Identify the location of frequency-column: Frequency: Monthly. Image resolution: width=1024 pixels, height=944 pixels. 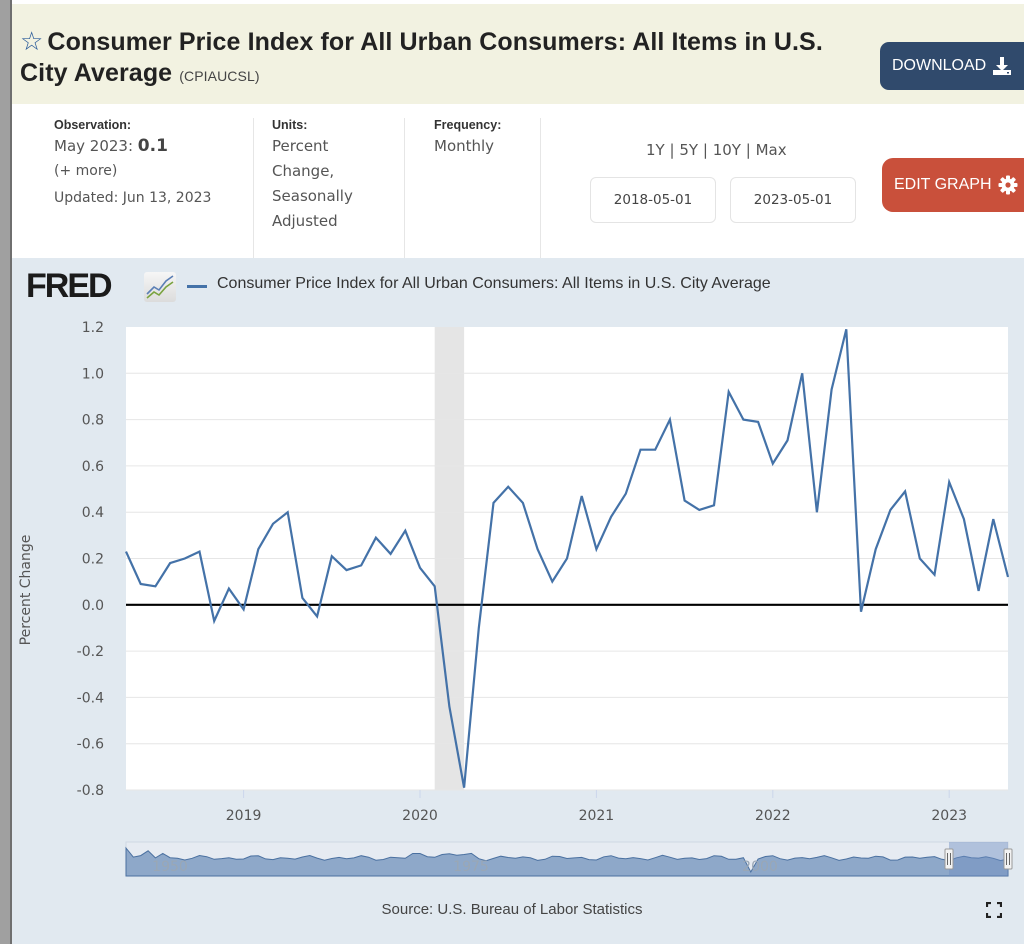
(467, 138).